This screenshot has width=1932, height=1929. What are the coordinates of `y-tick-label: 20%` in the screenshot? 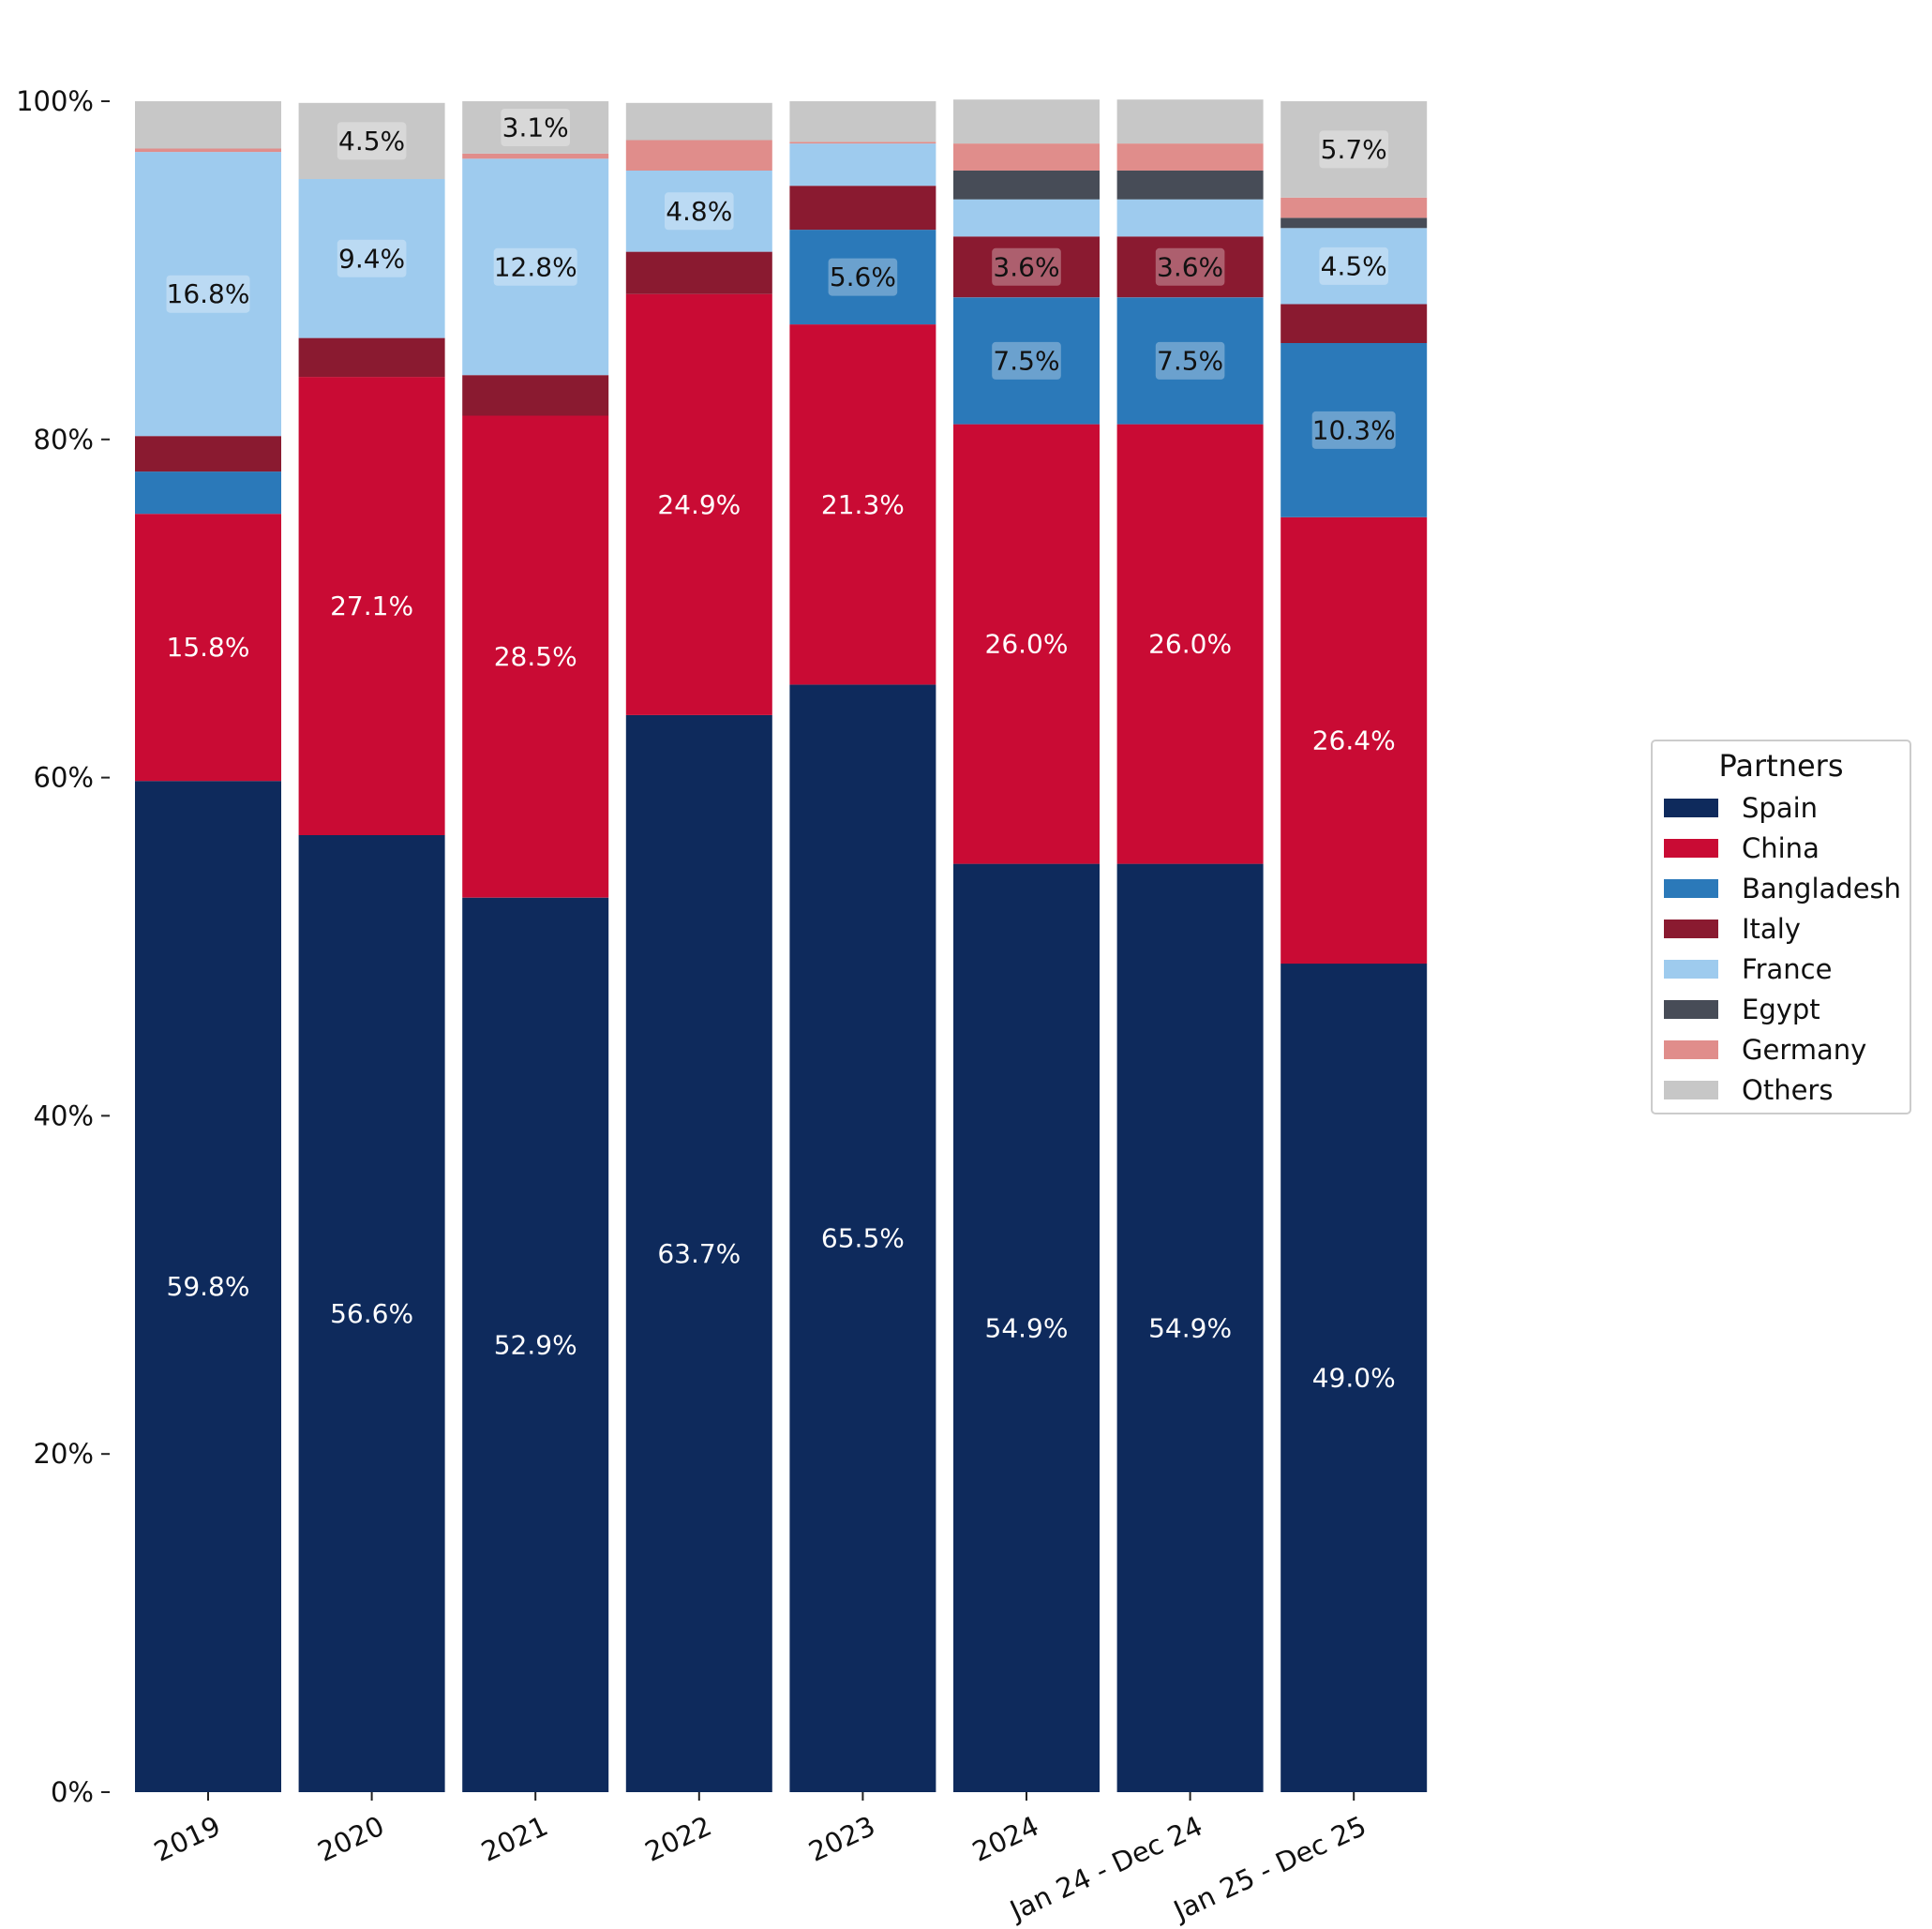 It's located at (64, 1454).